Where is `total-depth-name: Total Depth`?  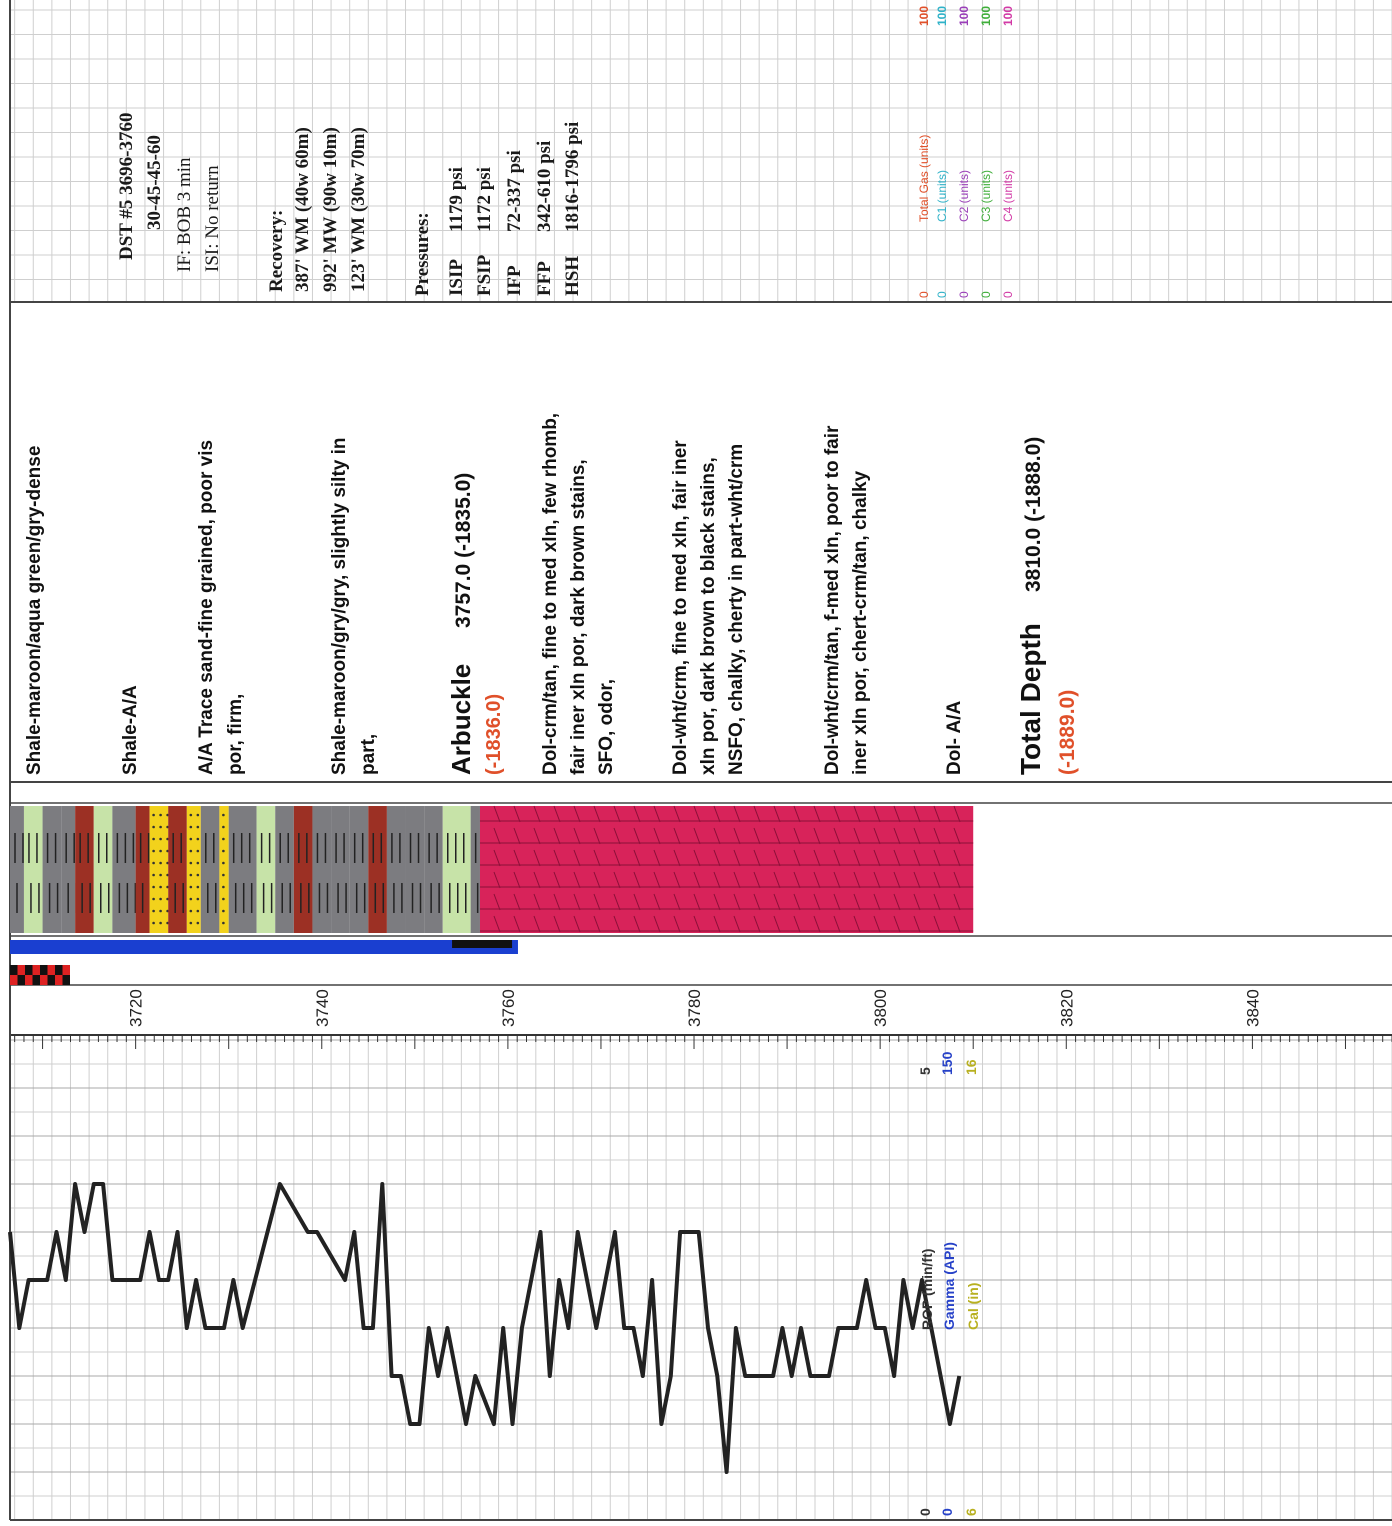 total-depth-name: Total Depth is located at coordinates (1030, 699).